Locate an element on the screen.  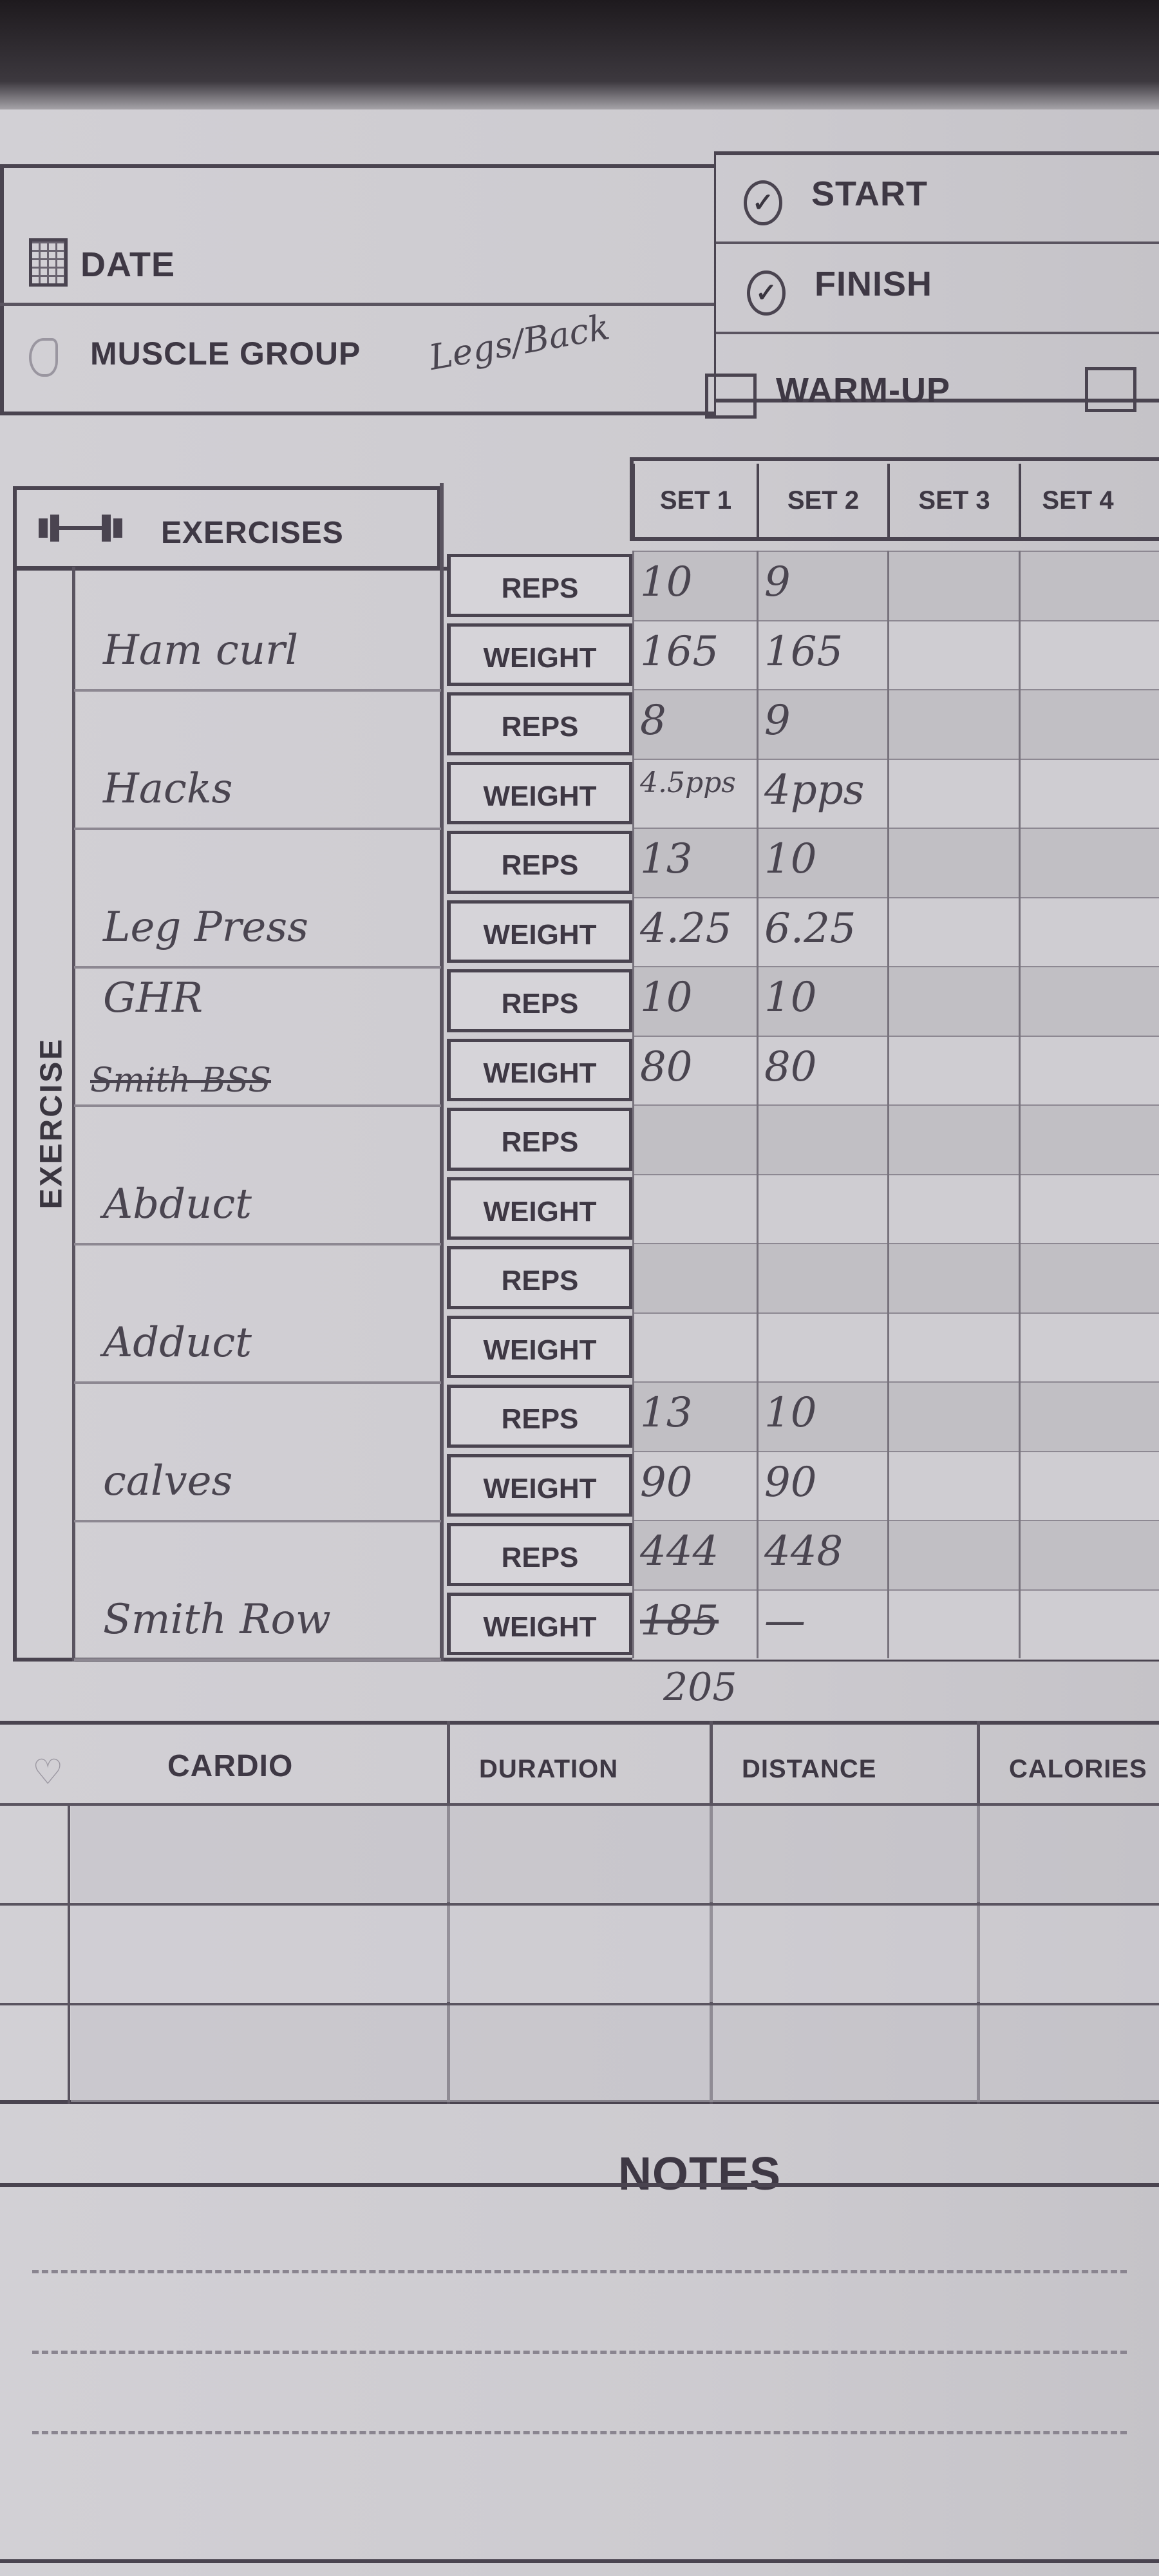
weight-value: 4pps is located at coordinates (814, 790).